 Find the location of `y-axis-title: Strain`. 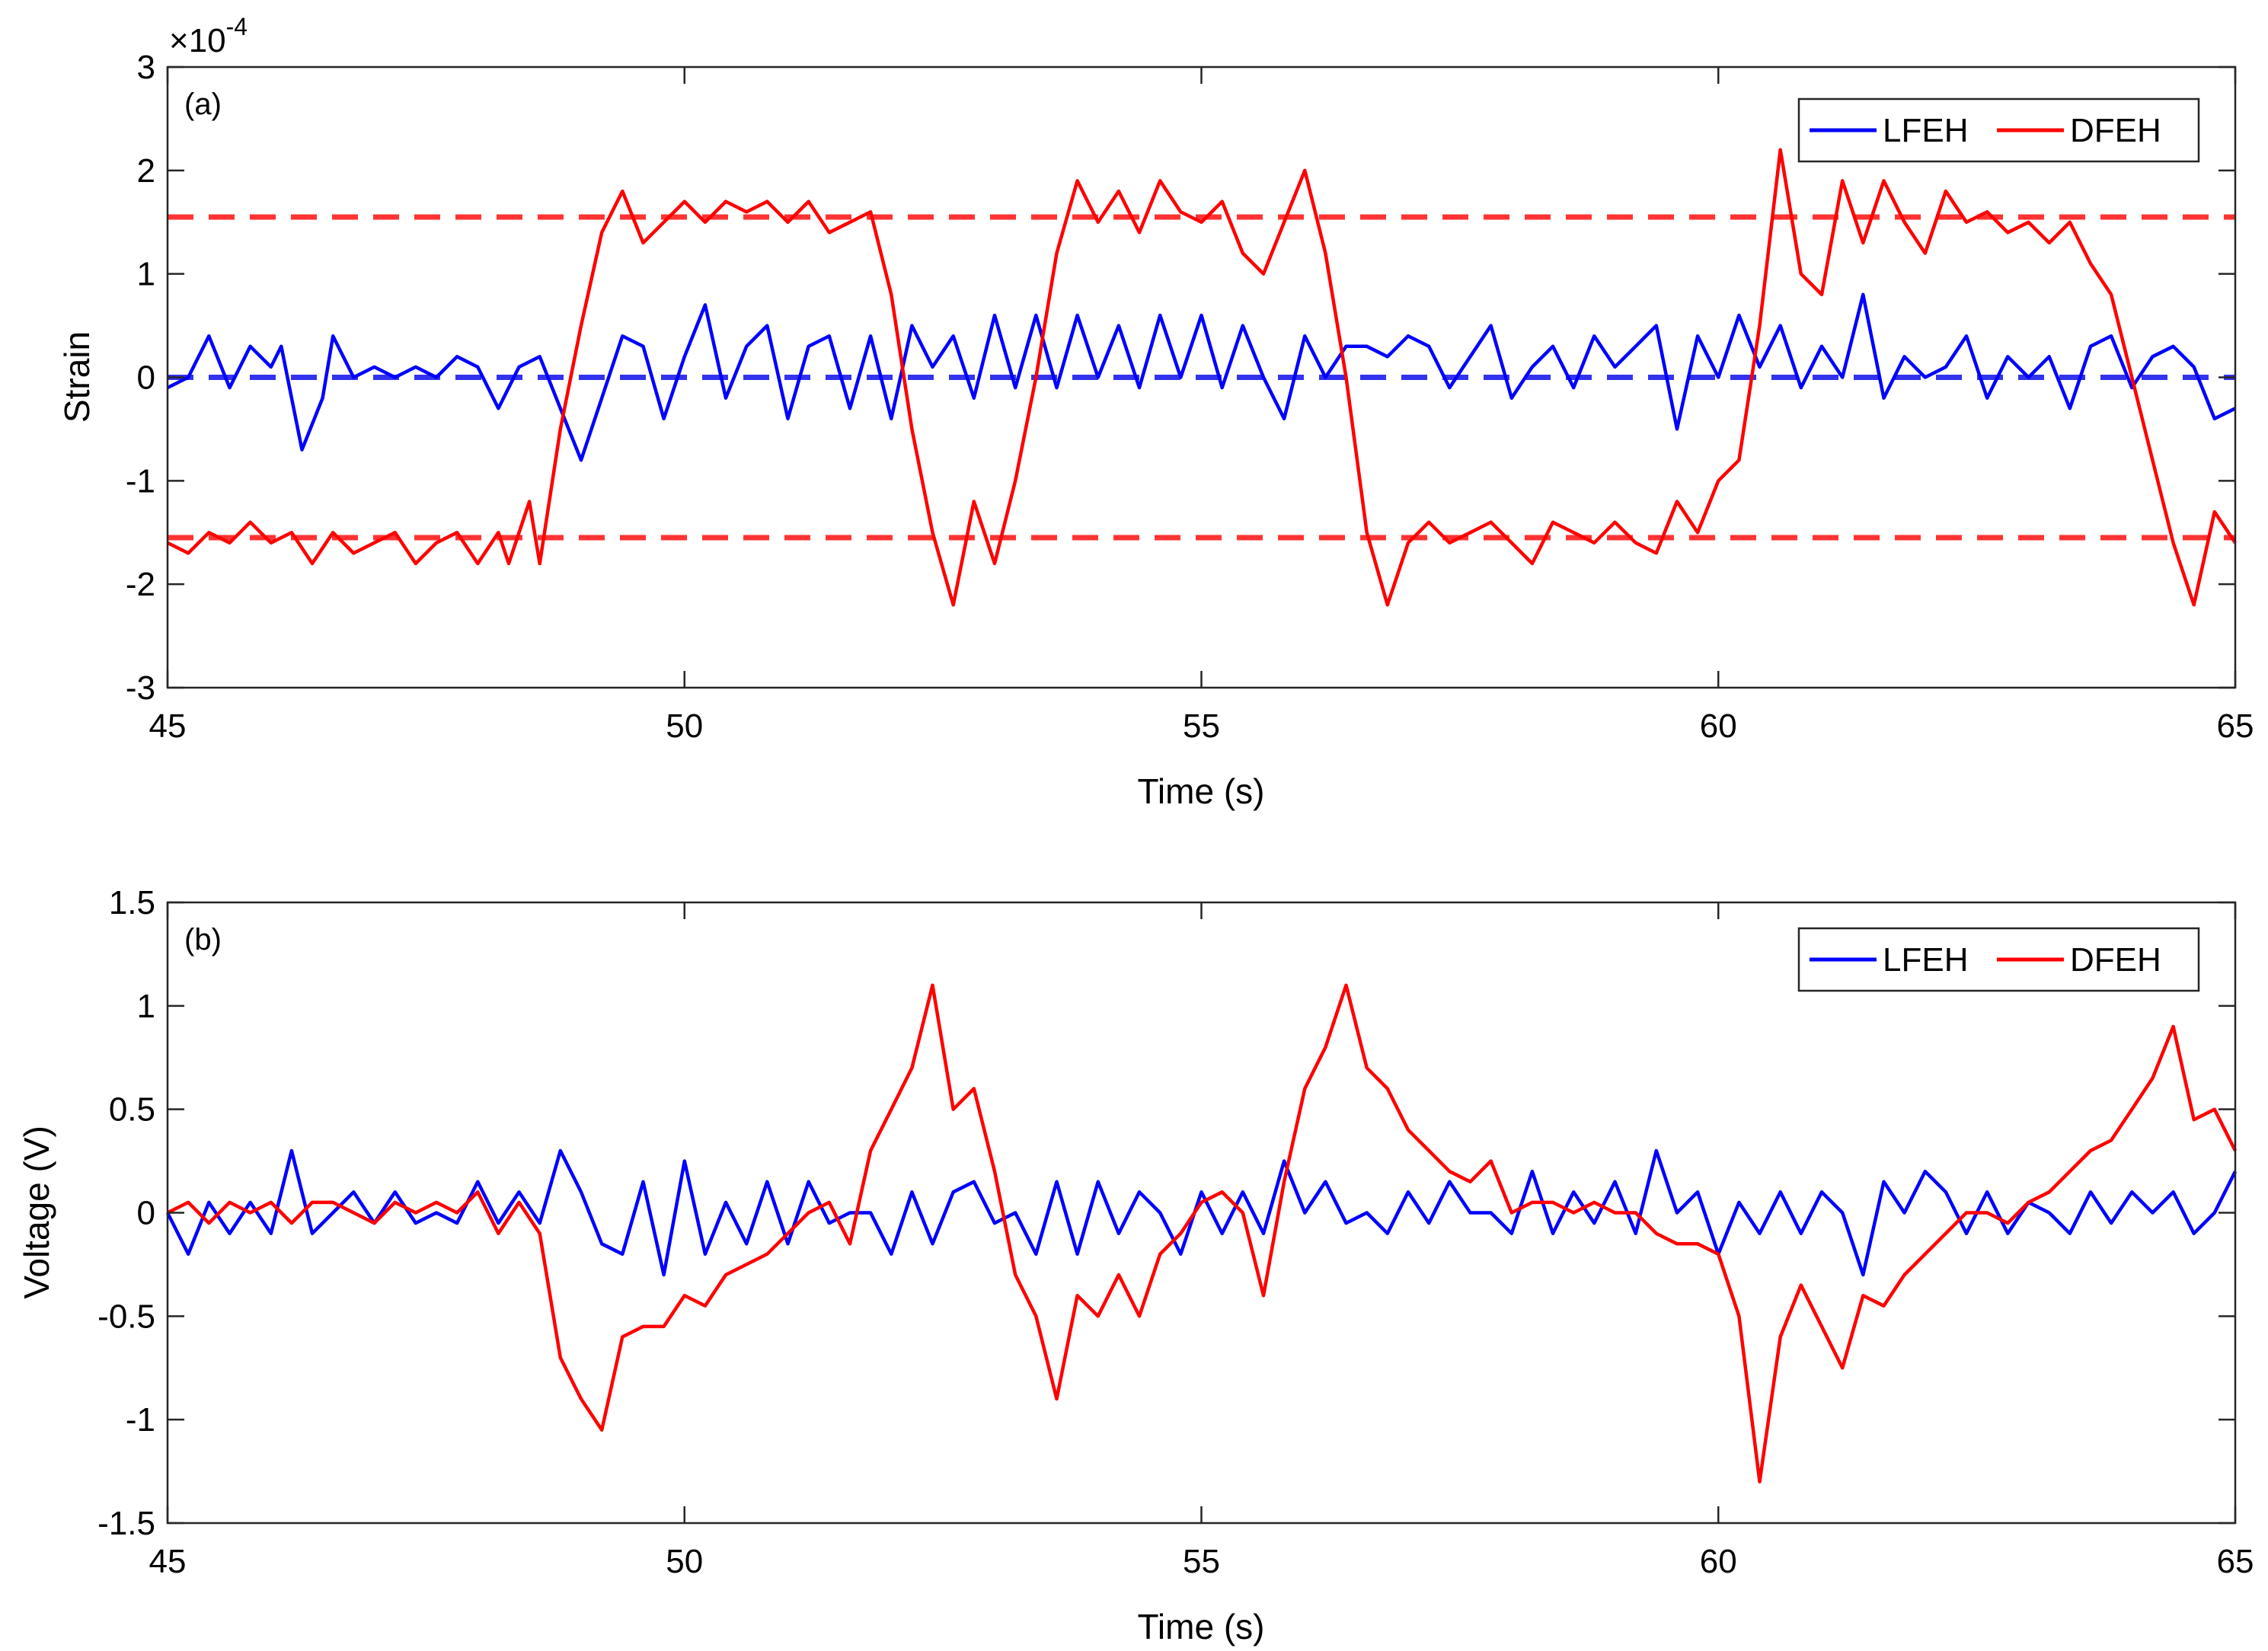

y-axis-title: Strain is located at coordinates (77, 377).